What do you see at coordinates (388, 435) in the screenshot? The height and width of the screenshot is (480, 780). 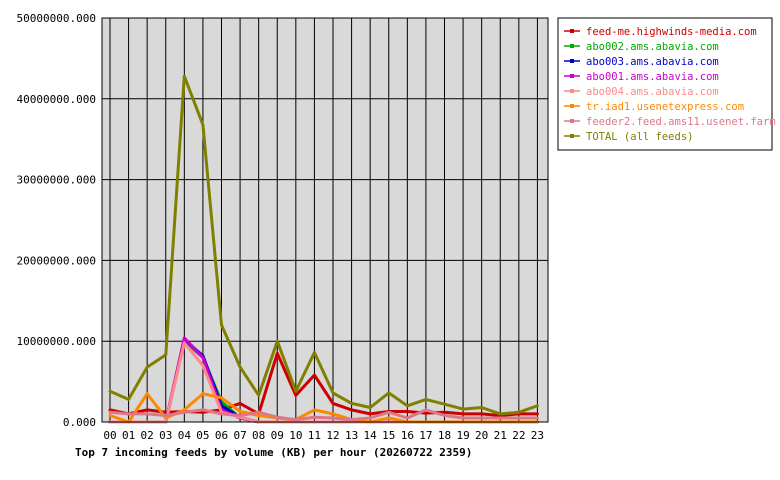 I see `x-tick-label: 15` at bounding box center [388, 435].